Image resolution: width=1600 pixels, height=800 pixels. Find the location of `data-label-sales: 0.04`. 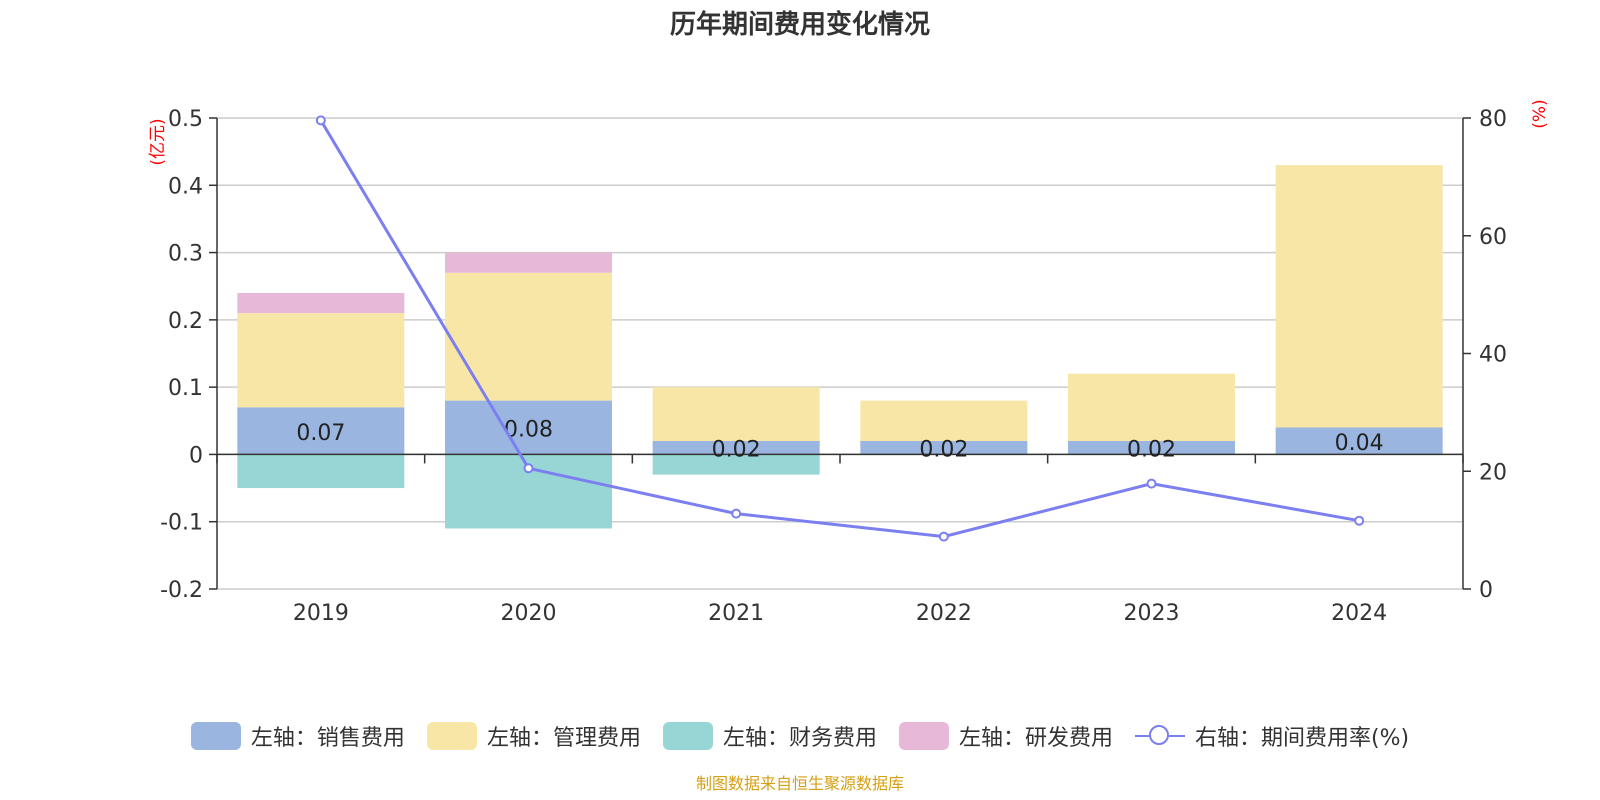

data-label-sales: 0.04 is located at coordinates (1359, 443).